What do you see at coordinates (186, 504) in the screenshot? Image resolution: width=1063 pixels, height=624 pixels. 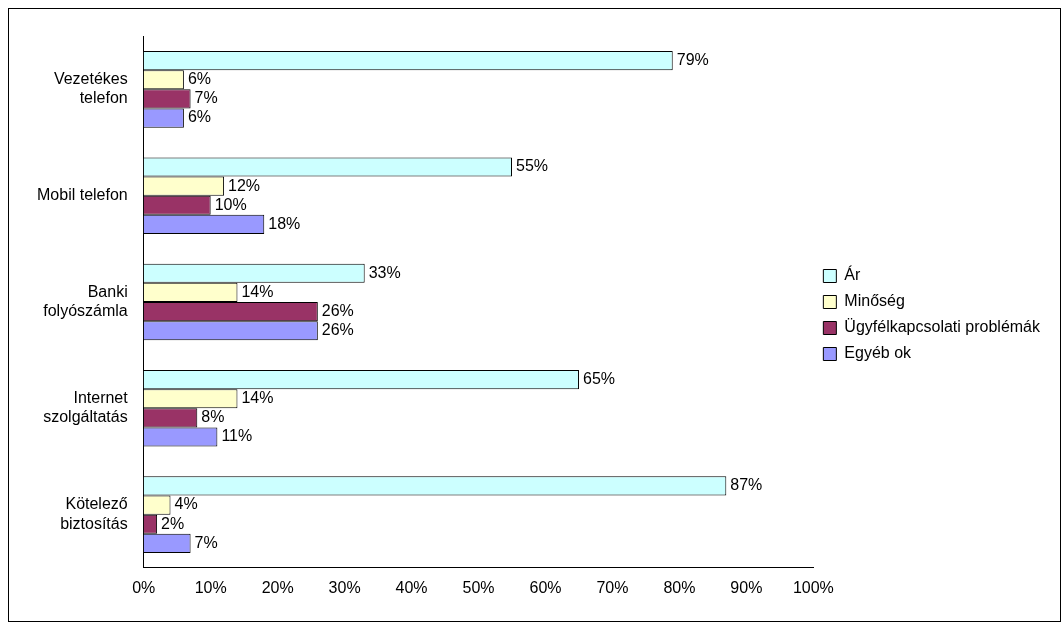 I see `data-label: 4%` at bounding box center [186, 504].